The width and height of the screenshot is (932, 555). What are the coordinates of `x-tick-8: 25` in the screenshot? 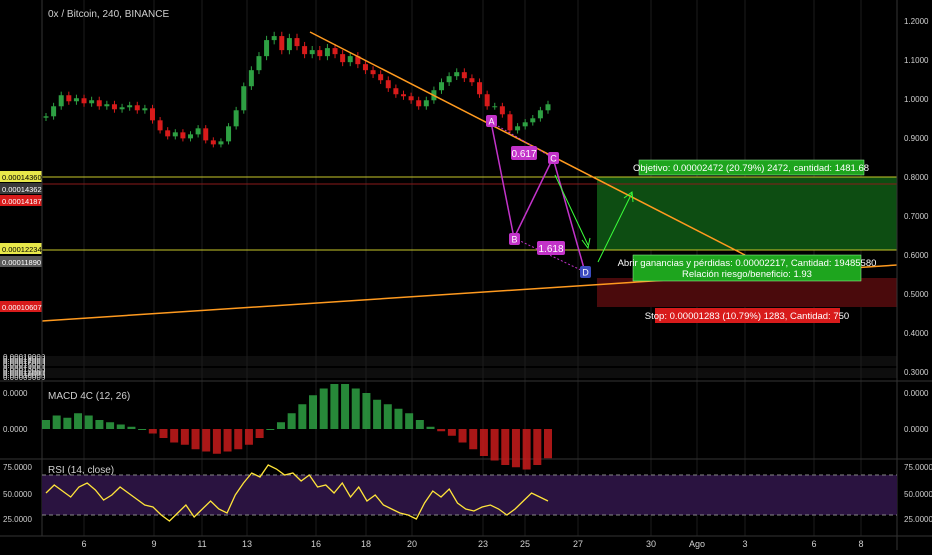 It's located at (525, 544).